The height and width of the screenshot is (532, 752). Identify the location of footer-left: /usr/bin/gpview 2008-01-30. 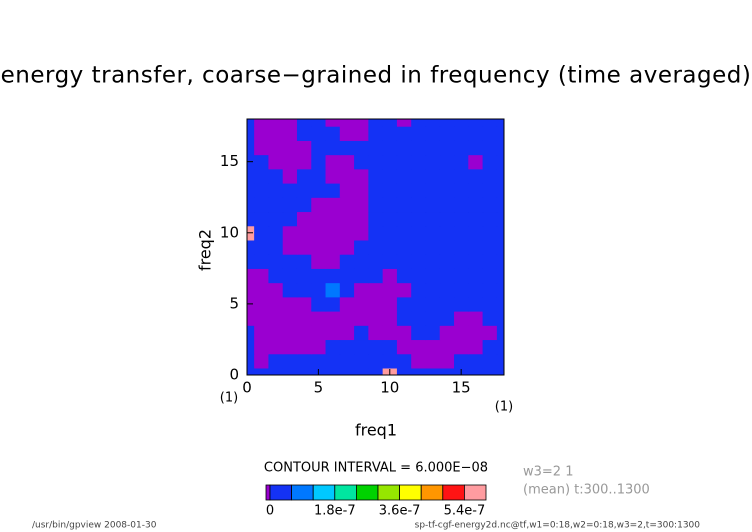
(94, 526).